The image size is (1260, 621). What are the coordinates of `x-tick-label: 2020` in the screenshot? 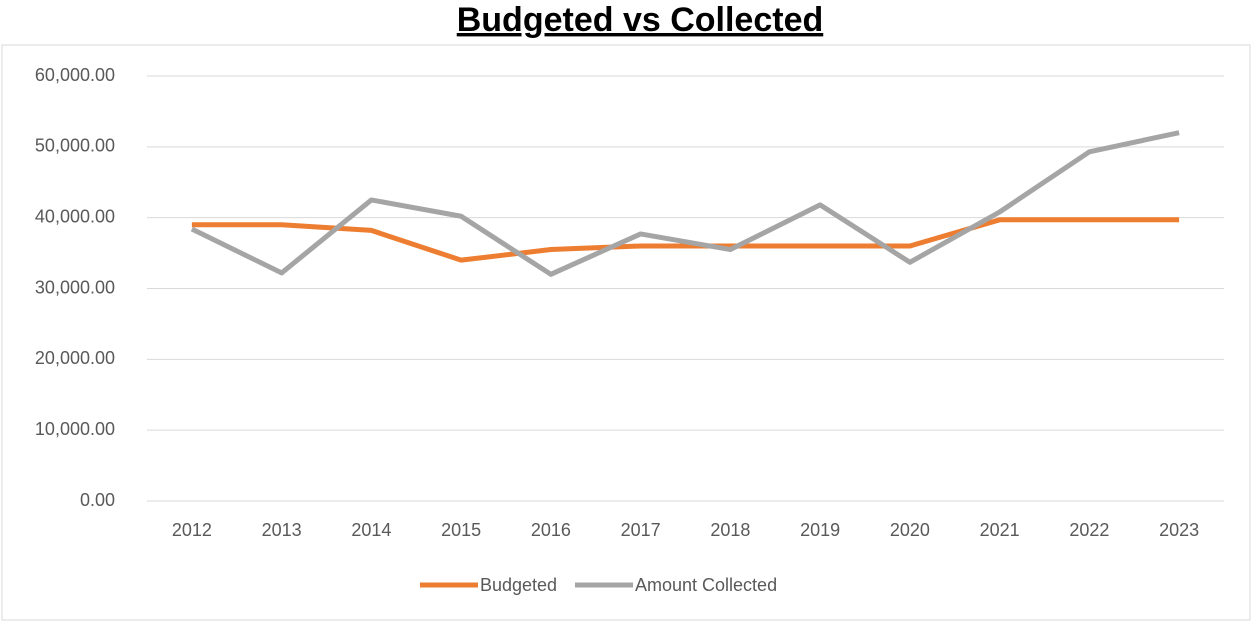 It's located at (910, 530).